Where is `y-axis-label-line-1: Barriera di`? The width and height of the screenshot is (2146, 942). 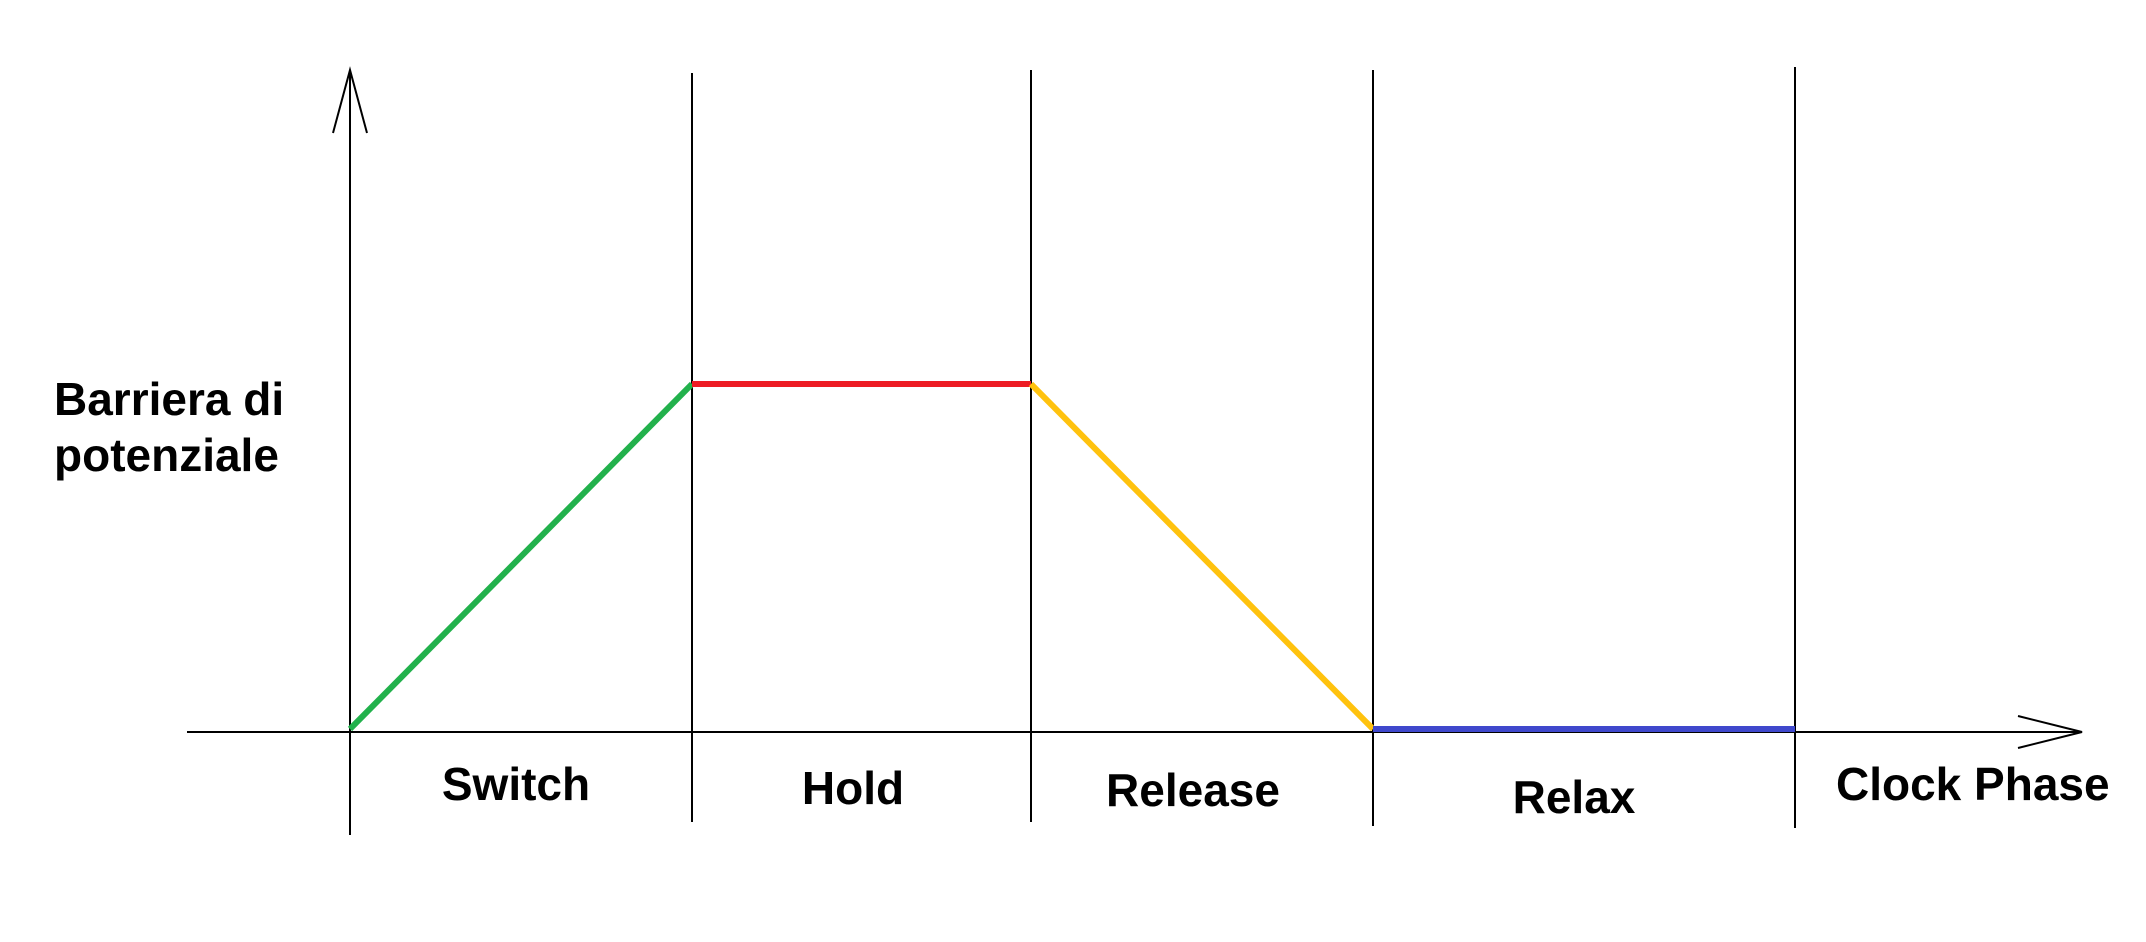
y-axis-label-line-1: Barriera di is located at coordinates (169, 399).